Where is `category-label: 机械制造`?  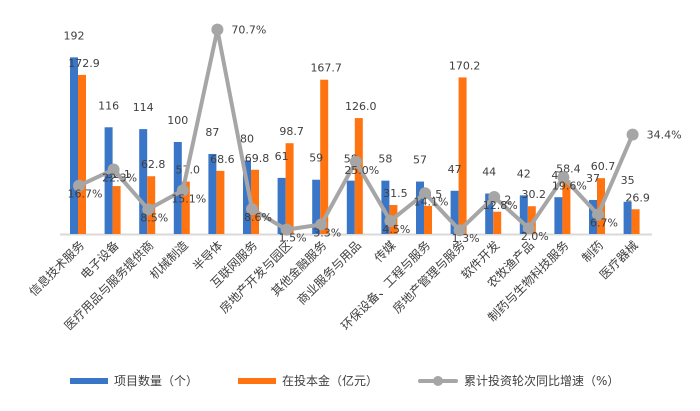
category-label: 机械制造 is located at coordinates (168, 260).